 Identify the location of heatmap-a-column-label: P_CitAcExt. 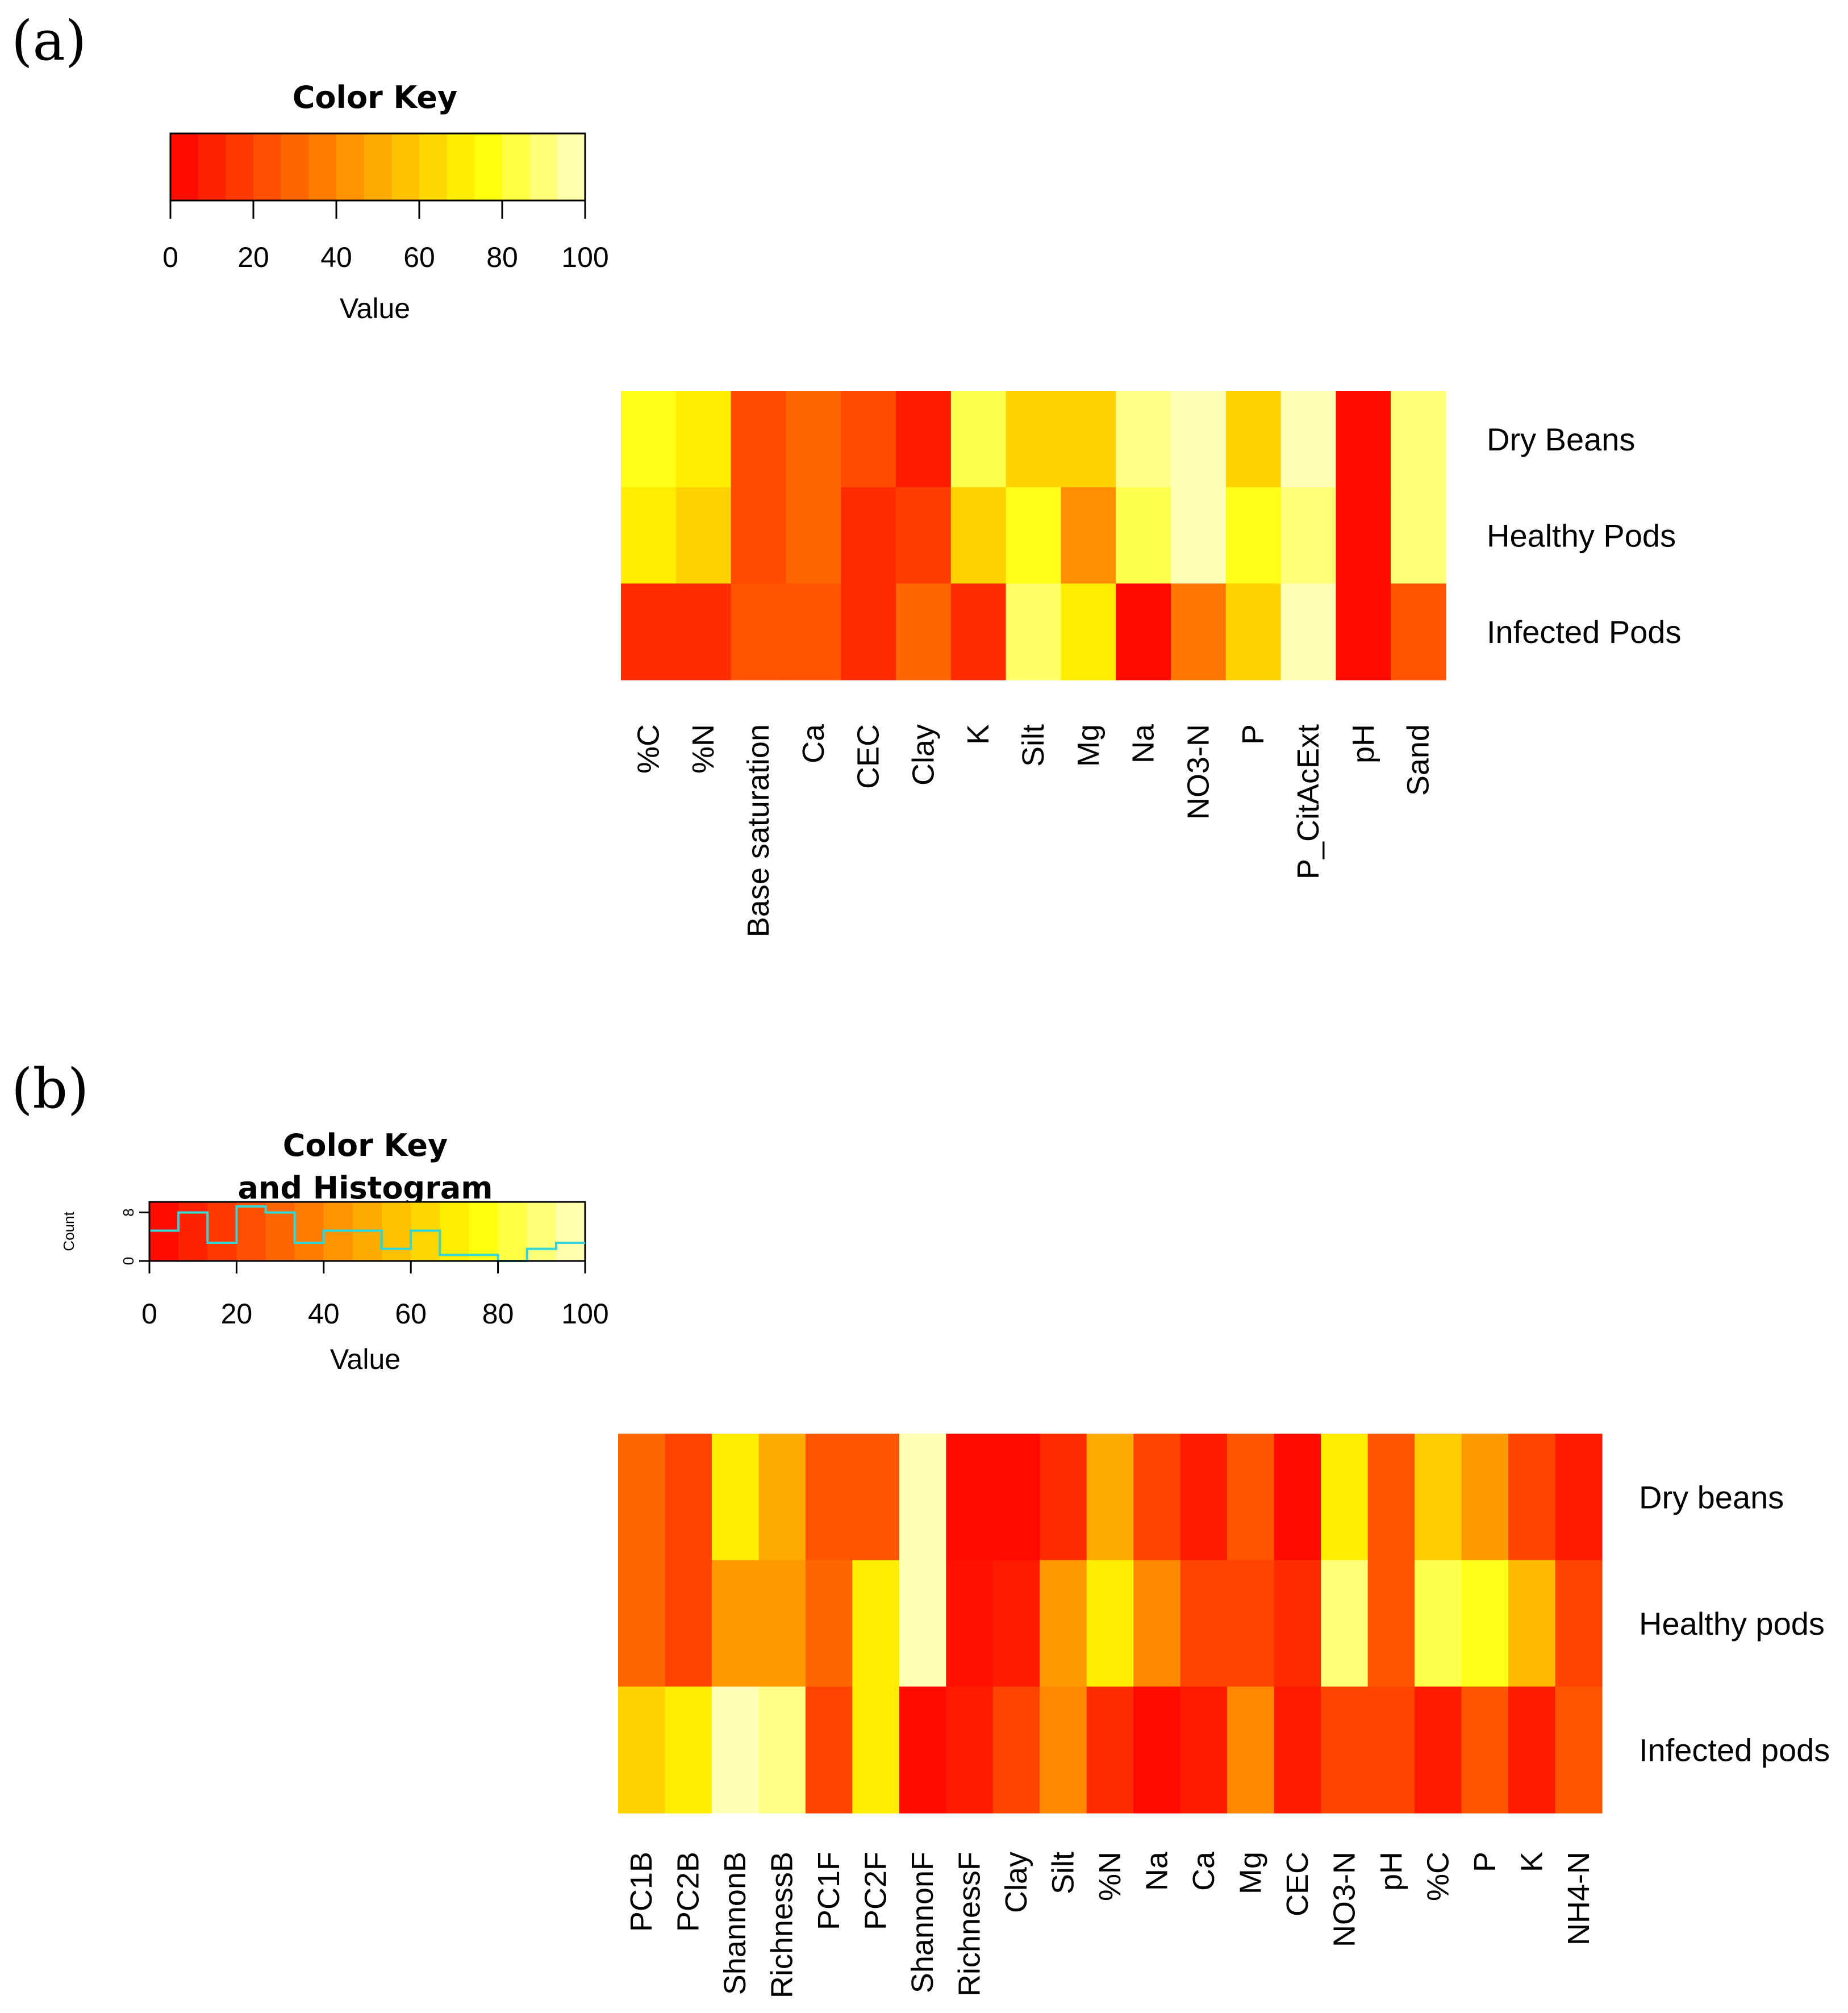
(1308, 801).